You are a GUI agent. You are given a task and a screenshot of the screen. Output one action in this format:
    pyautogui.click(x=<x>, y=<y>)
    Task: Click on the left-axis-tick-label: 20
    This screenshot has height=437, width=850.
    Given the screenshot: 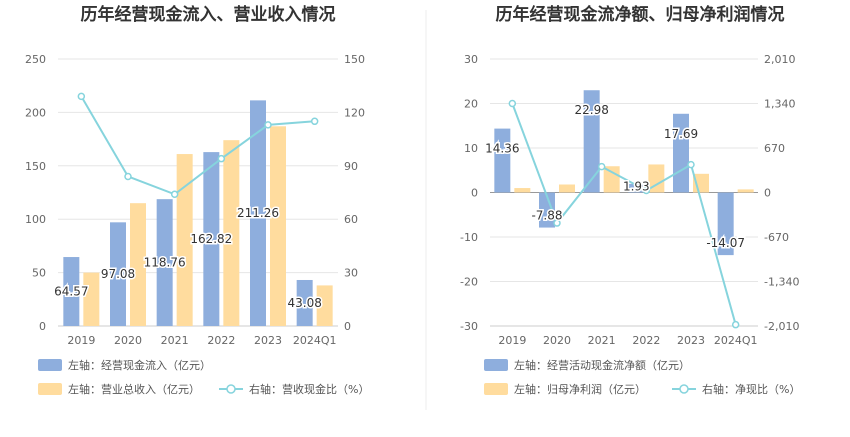 What is the action you would take?
    pyautogui.click(x=471, y=104)
    